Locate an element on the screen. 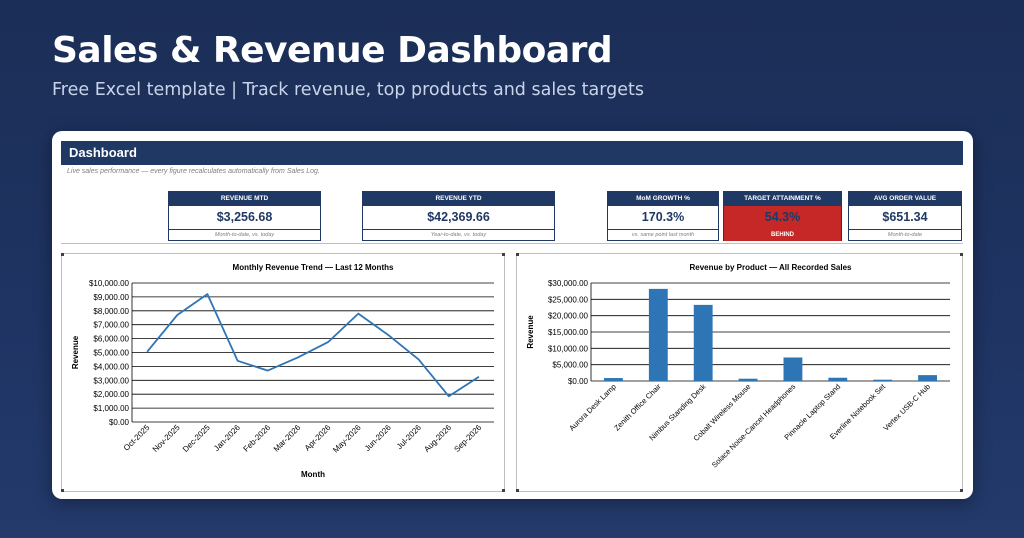 Image resolution: width=1024 pixels, height=538 pixels. x-tick-label: Nov-2025 is located at coordinates (166, 438).